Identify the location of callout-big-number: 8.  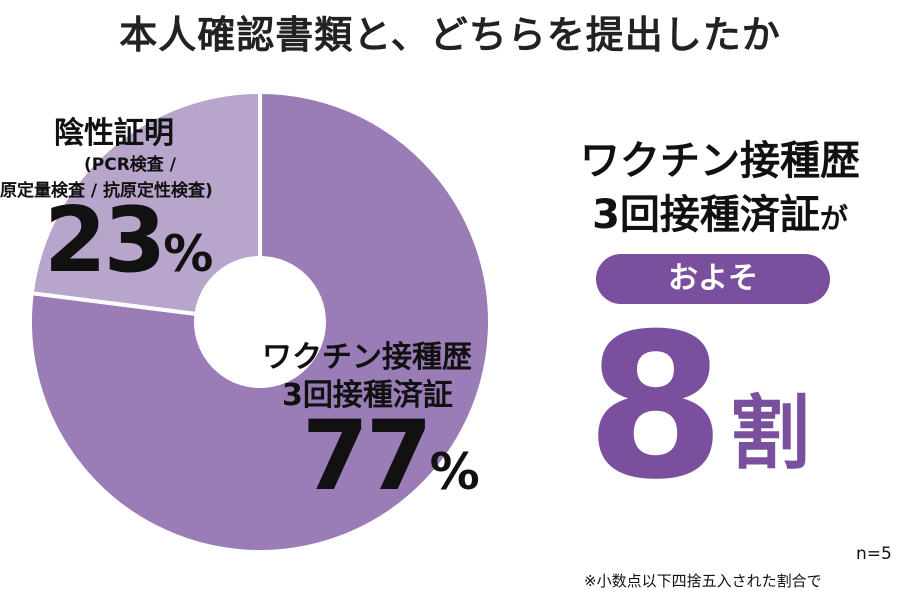
(656, 407).